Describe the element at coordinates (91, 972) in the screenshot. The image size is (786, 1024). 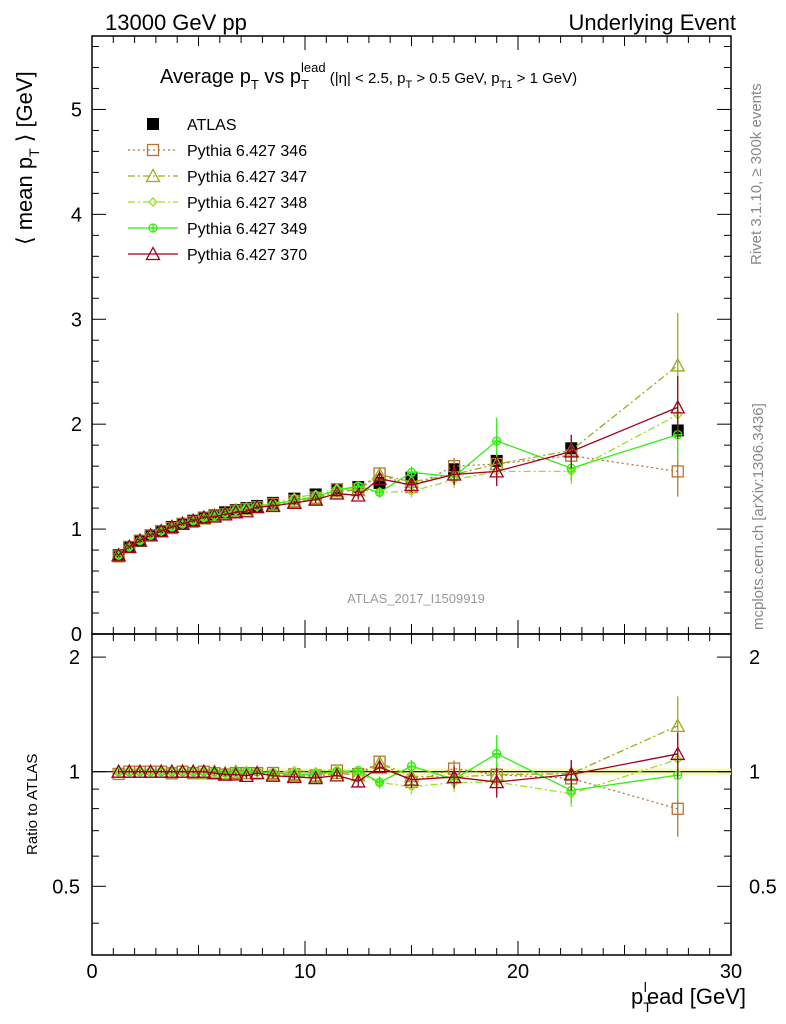
I see `x-tick-label: 0` at that location.